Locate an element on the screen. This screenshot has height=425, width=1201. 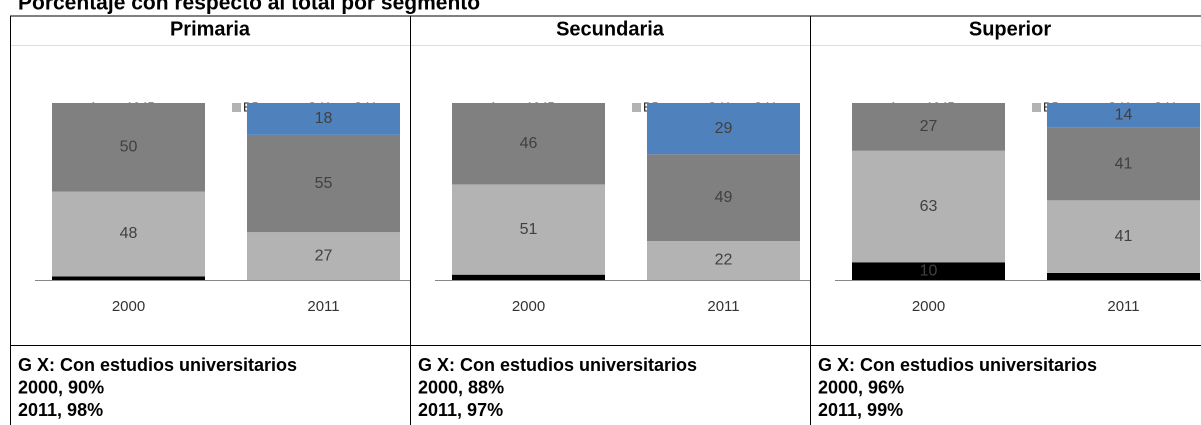
data-label: 49 is located at coordinates (724, 197).